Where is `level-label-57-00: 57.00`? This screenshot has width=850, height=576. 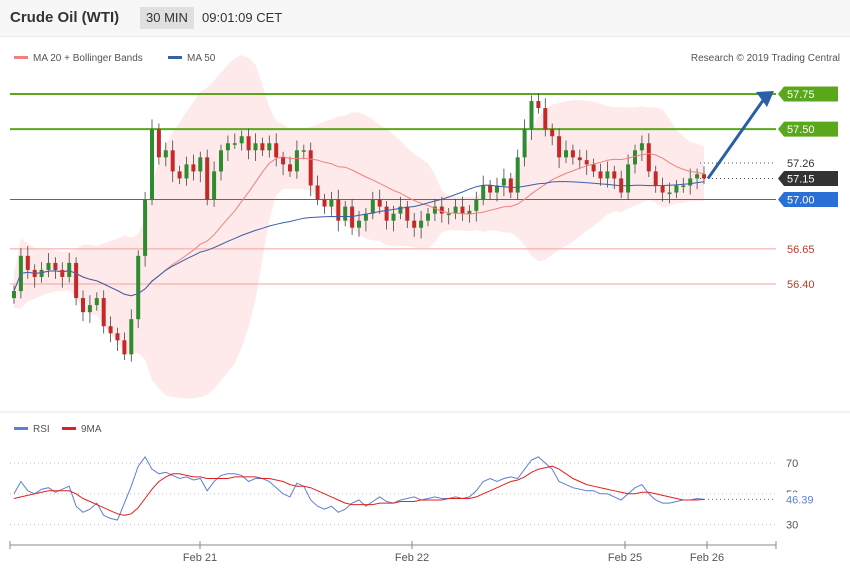 level-label-57-00: 57.00 is located at coordinates (808, 200).